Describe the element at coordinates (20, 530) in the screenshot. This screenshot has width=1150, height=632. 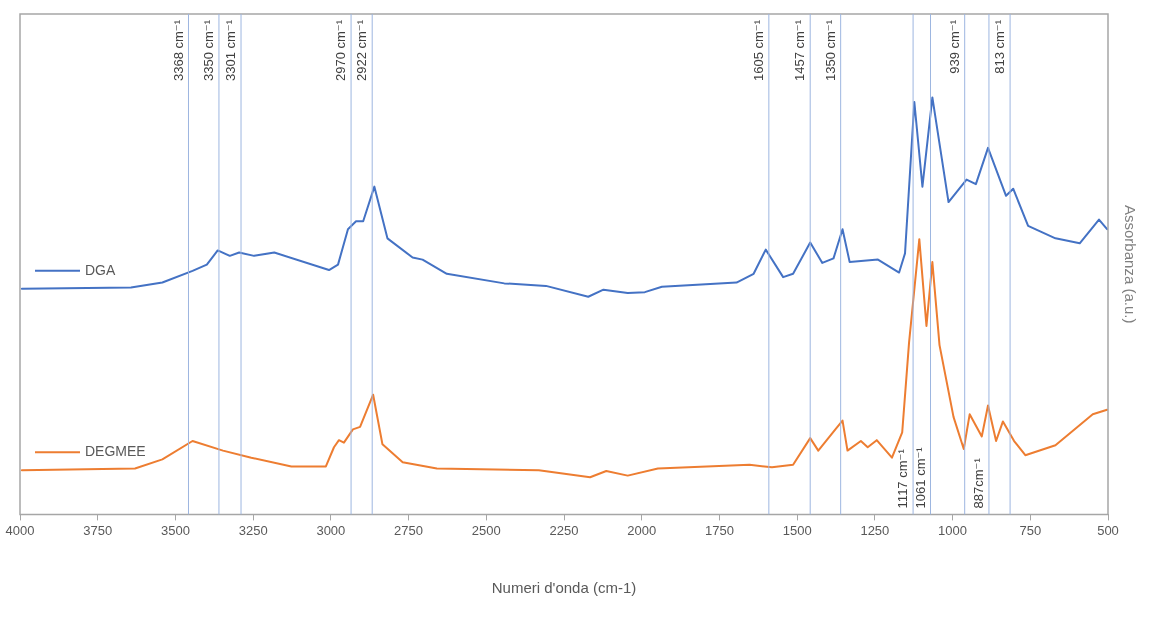
I see `x-tick-label: 4000` at that location.